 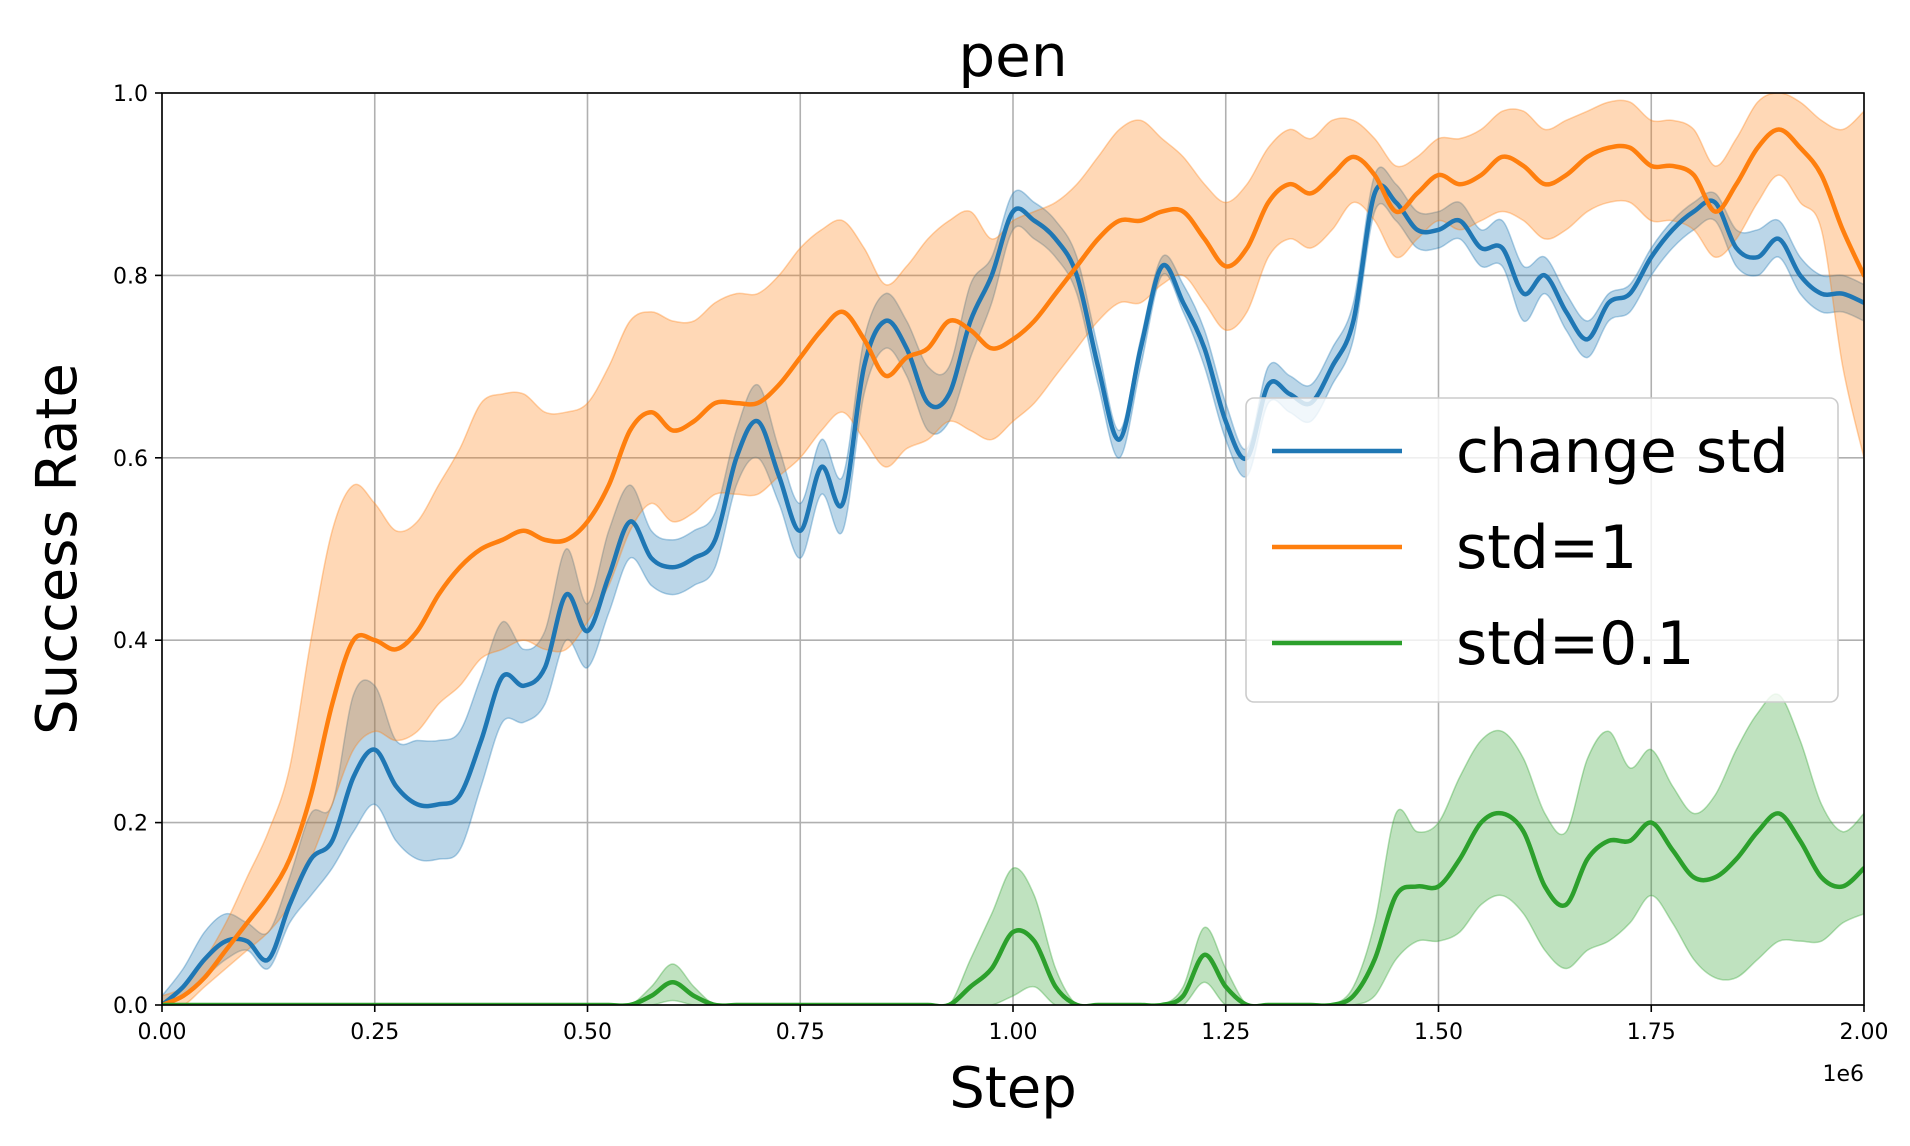 What do you see at coordinates (130, 94) in the screenshot?
I see `y-tick-label: 1.0` at bounding box center [130, 94].